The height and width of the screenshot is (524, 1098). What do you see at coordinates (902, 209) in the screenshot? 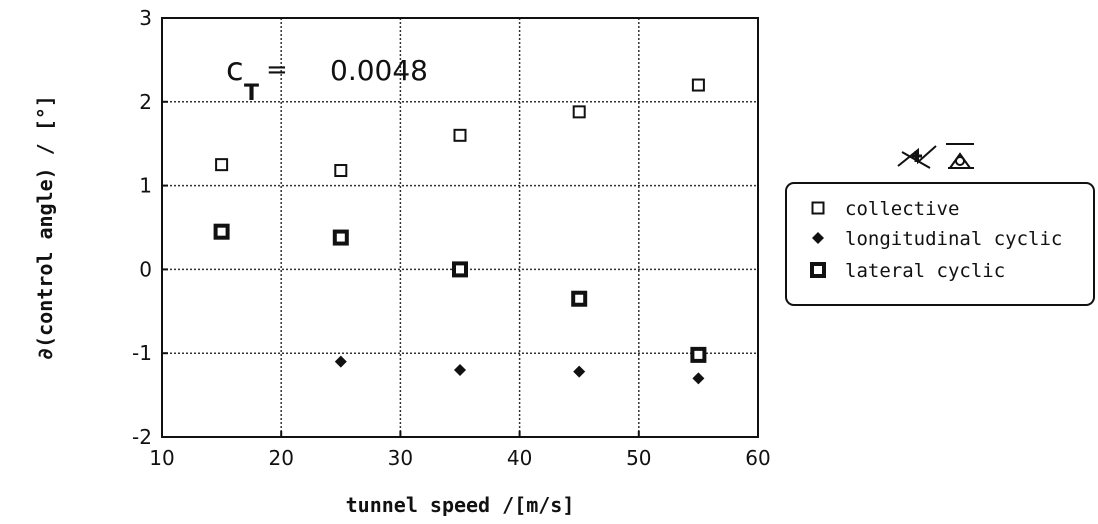
I see `legend-label-collective: collective` at bounding box center [902, 209].